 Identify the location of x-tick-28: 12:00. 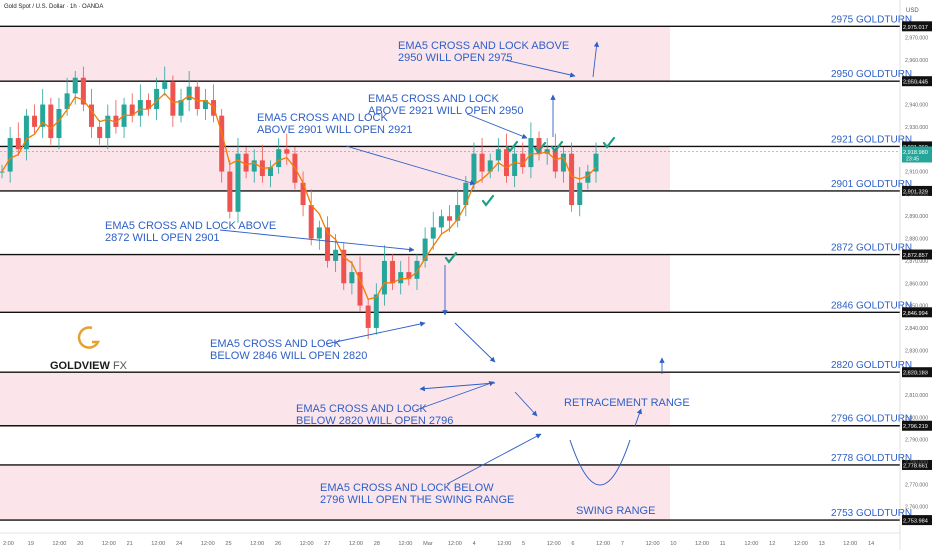
(702, 544).